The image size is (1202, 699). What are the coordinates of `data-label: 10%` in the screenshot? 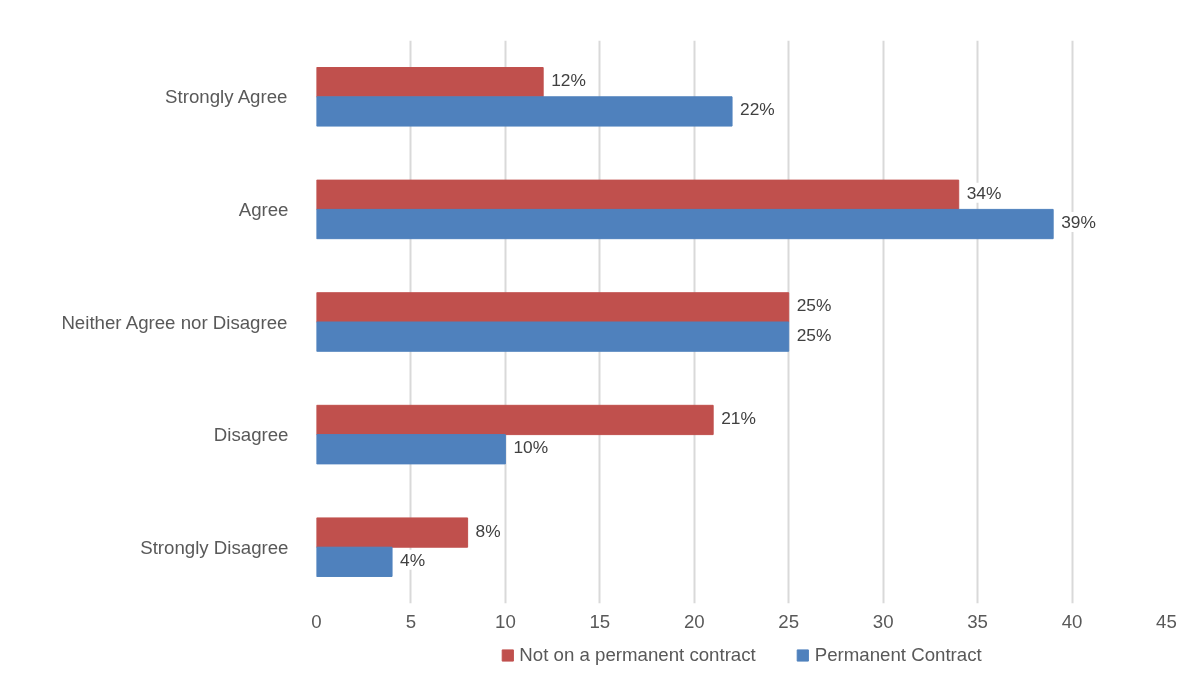 It's located at (531, 447).